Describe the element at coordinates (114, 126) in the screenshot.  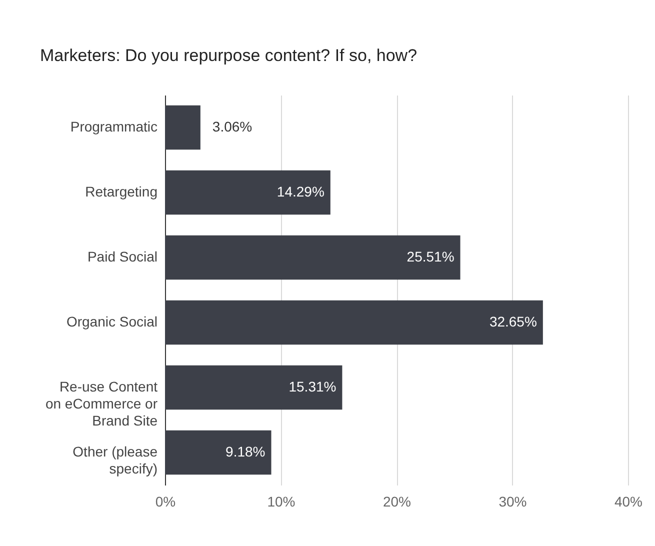
I see `y-tick-label: Programmatic` at that location.